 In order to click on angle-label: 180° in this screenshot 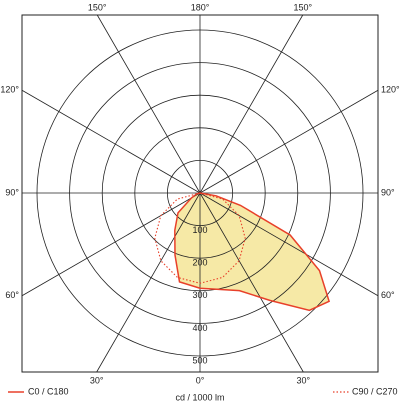, I will do `click(200, 7)`.